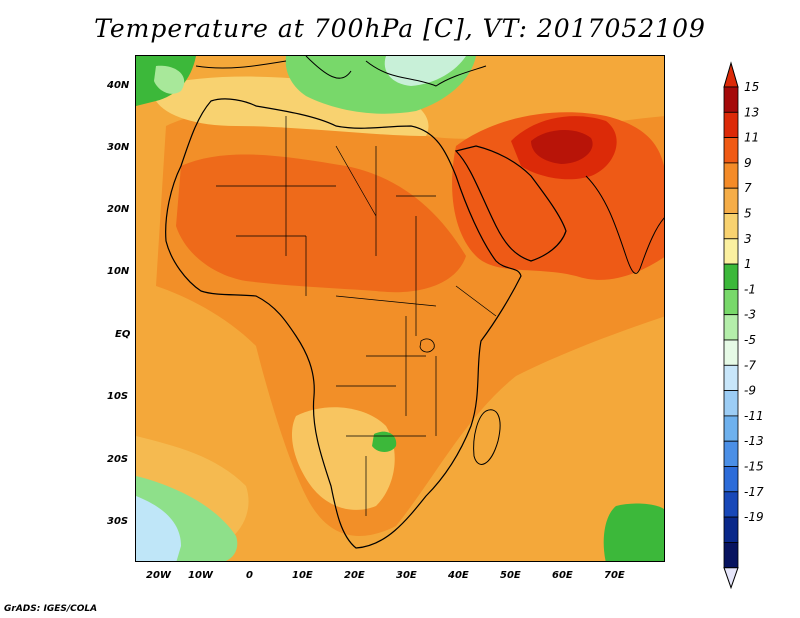 This screenshot has width=800, height=618. I want to click on colorbar: 15 13 11 9 7 5 3 1 -1 -3 -5 -7 -9 -11 -13 -15 -17 -19, so click(743, 325).